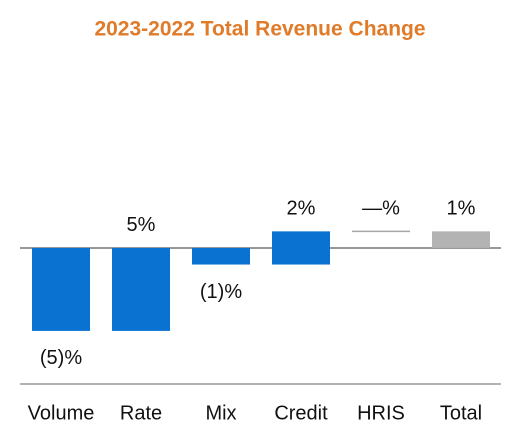  What do you see at coordinates (381, 209) in the screenshot?
I see `data-label: —%` at bounding box center [381, 209].